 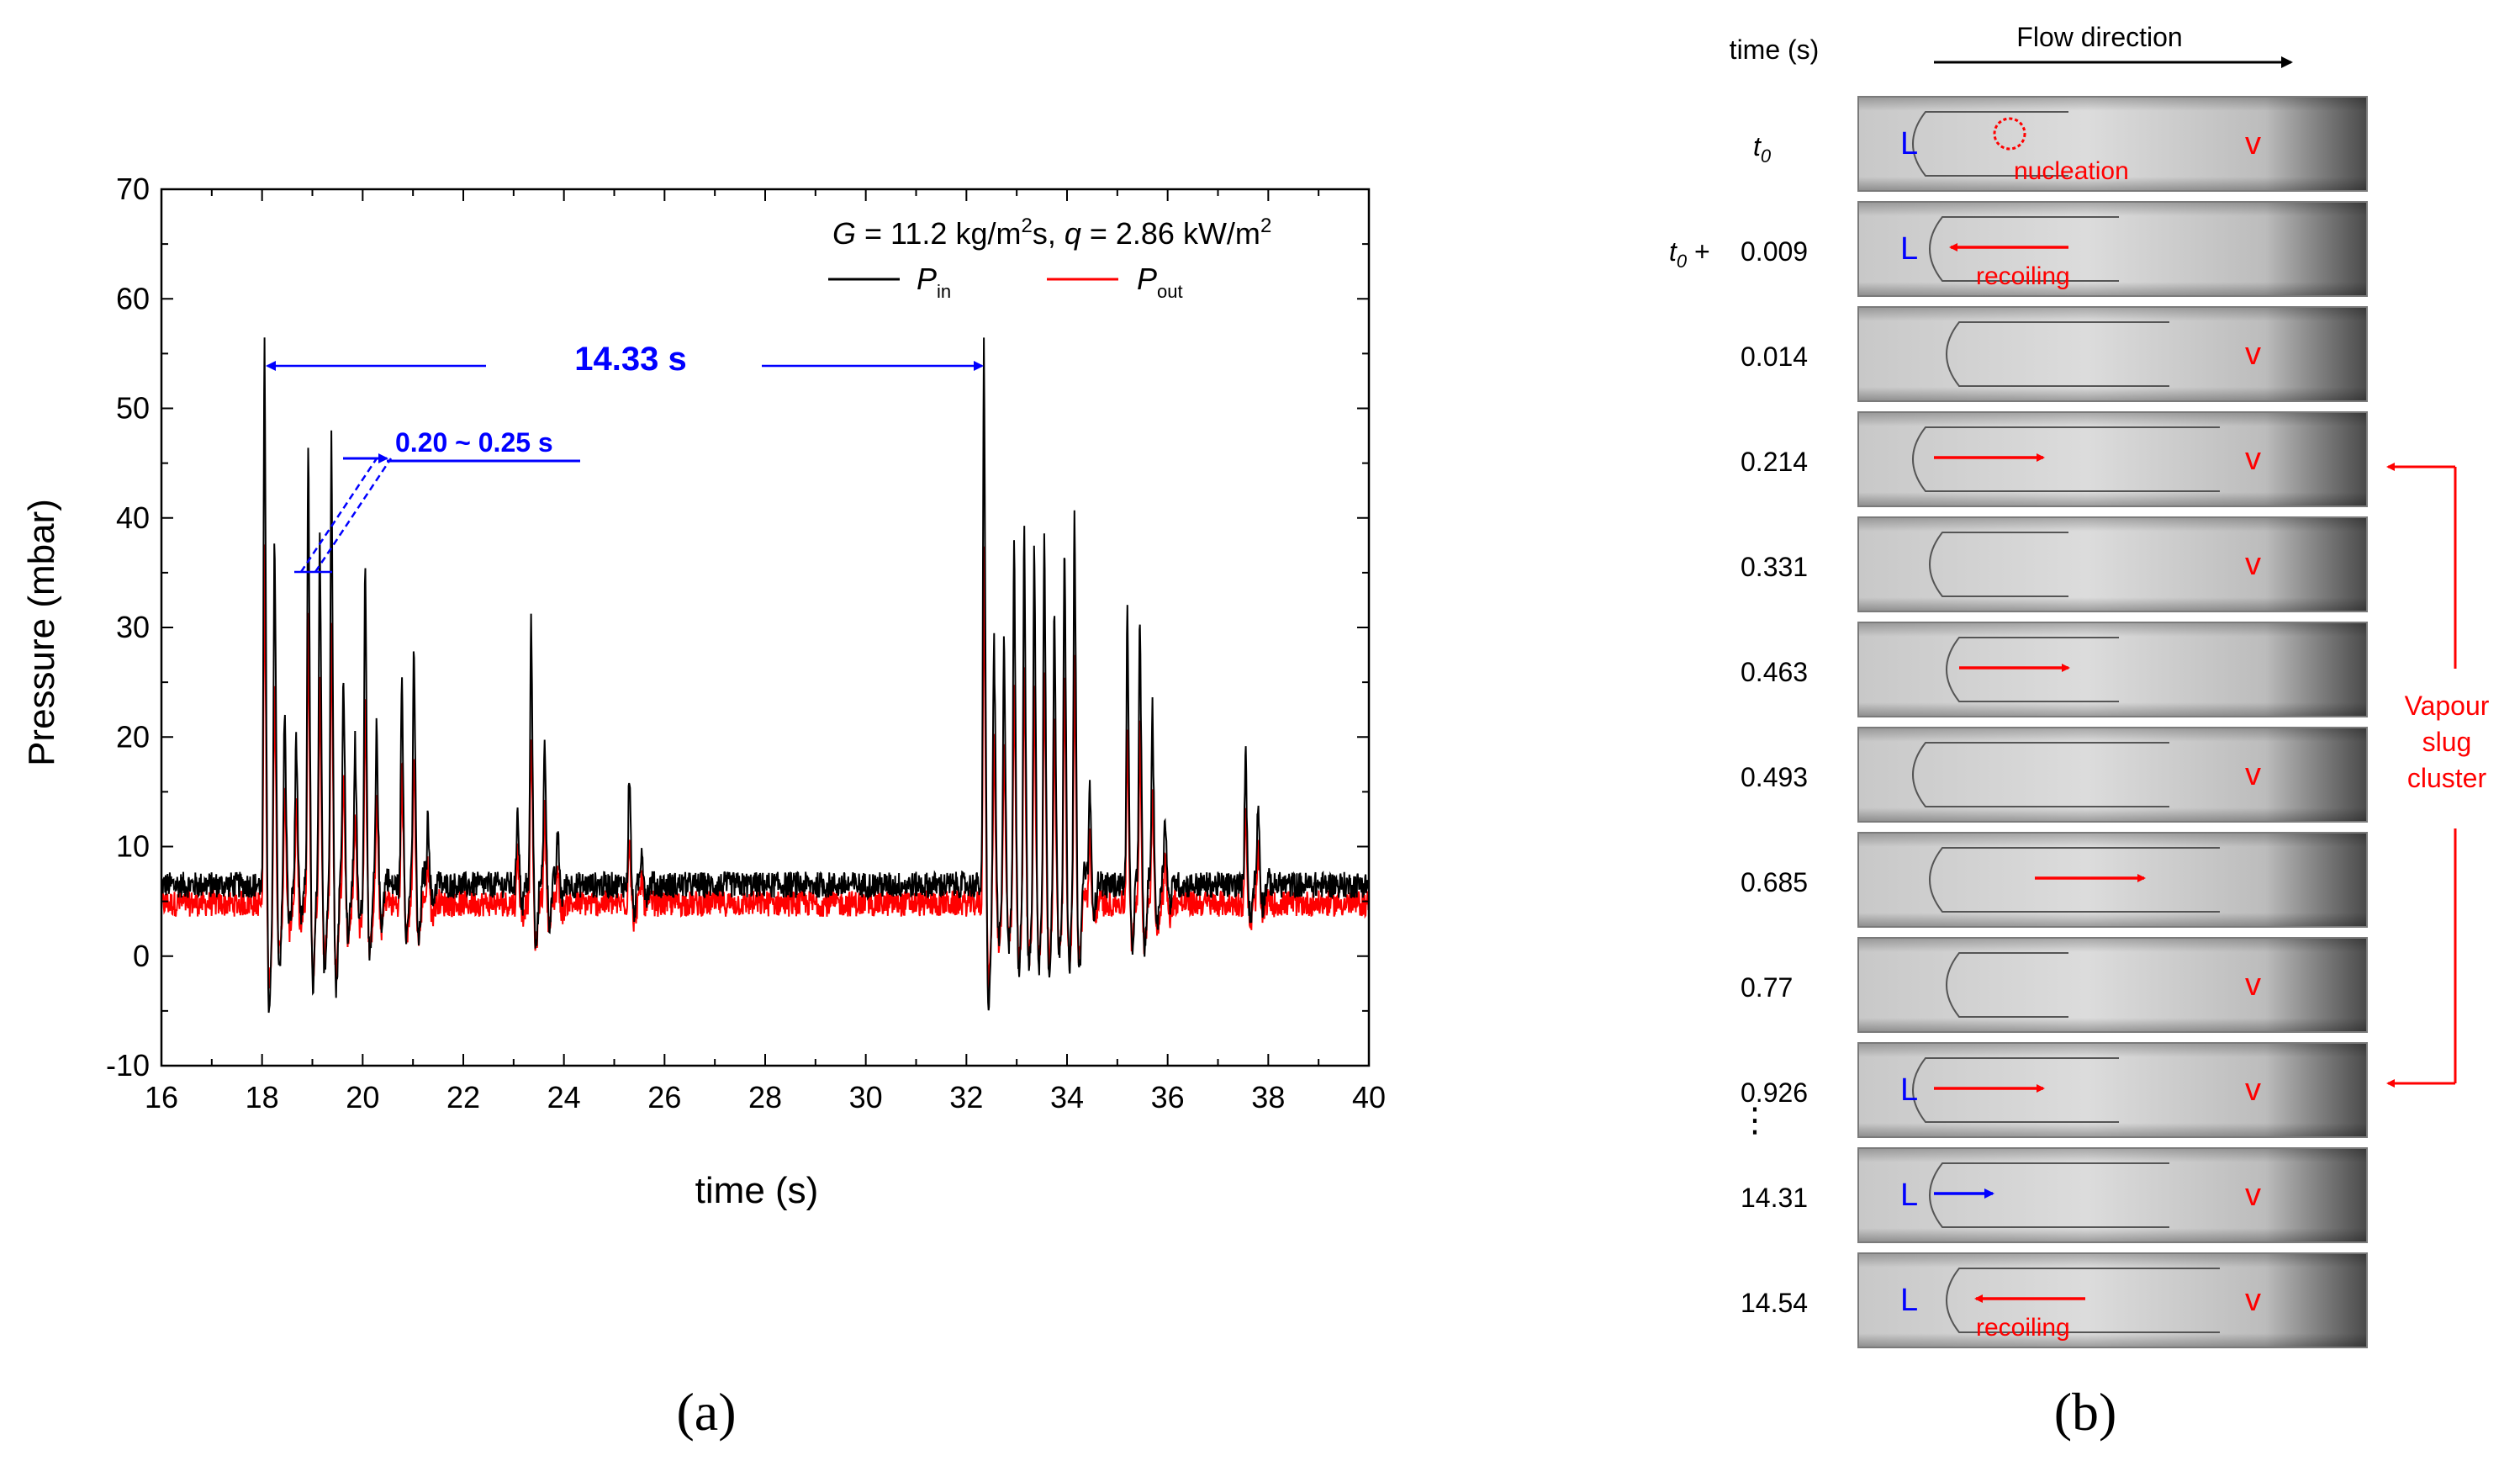 What do you see at coordinates (844, 233) in the screenshot?
I see `cond-g-symbol: G` at bounding box center [844, 233].